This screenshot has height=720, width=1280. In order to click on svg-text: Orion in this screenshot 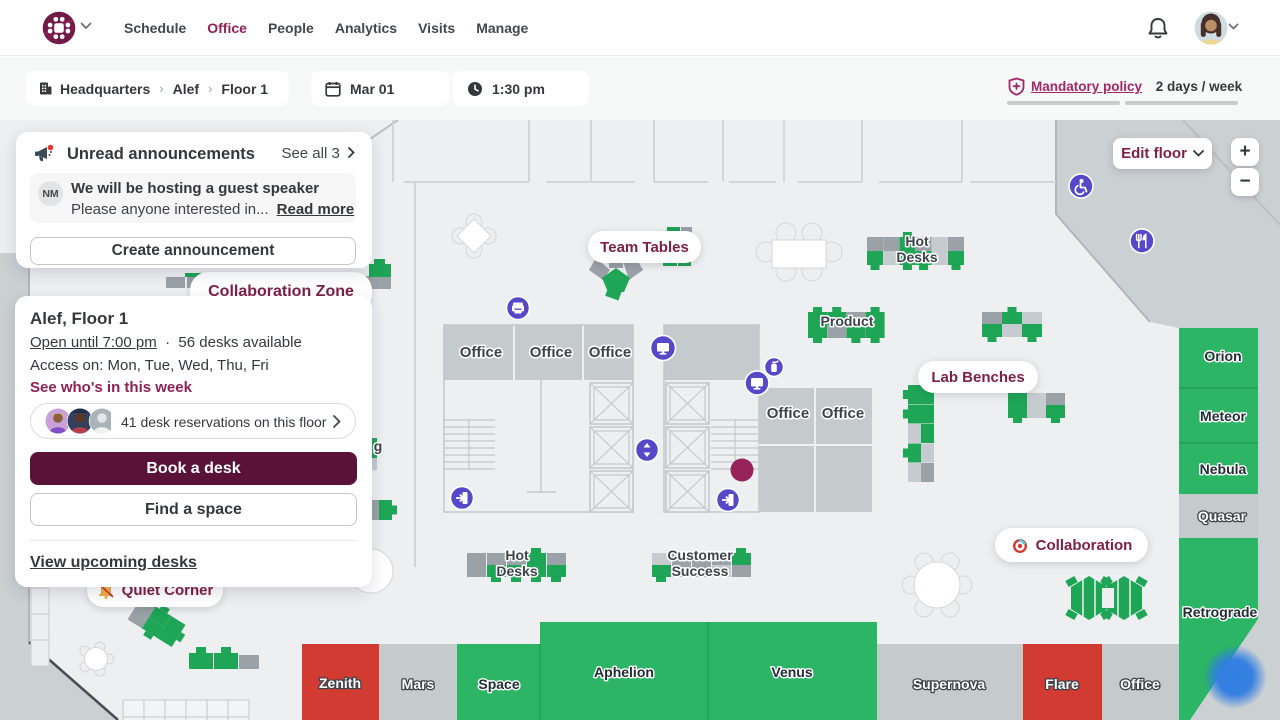, I will do `click(1222, 356)`.